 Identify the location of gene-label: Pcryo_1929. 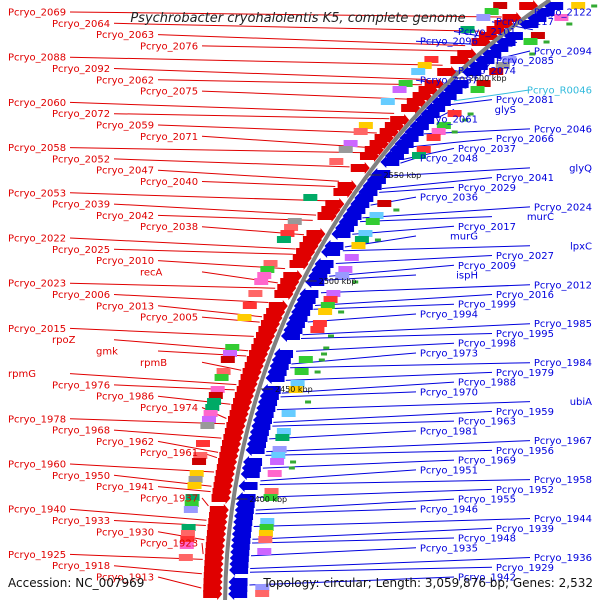
(525, 568).